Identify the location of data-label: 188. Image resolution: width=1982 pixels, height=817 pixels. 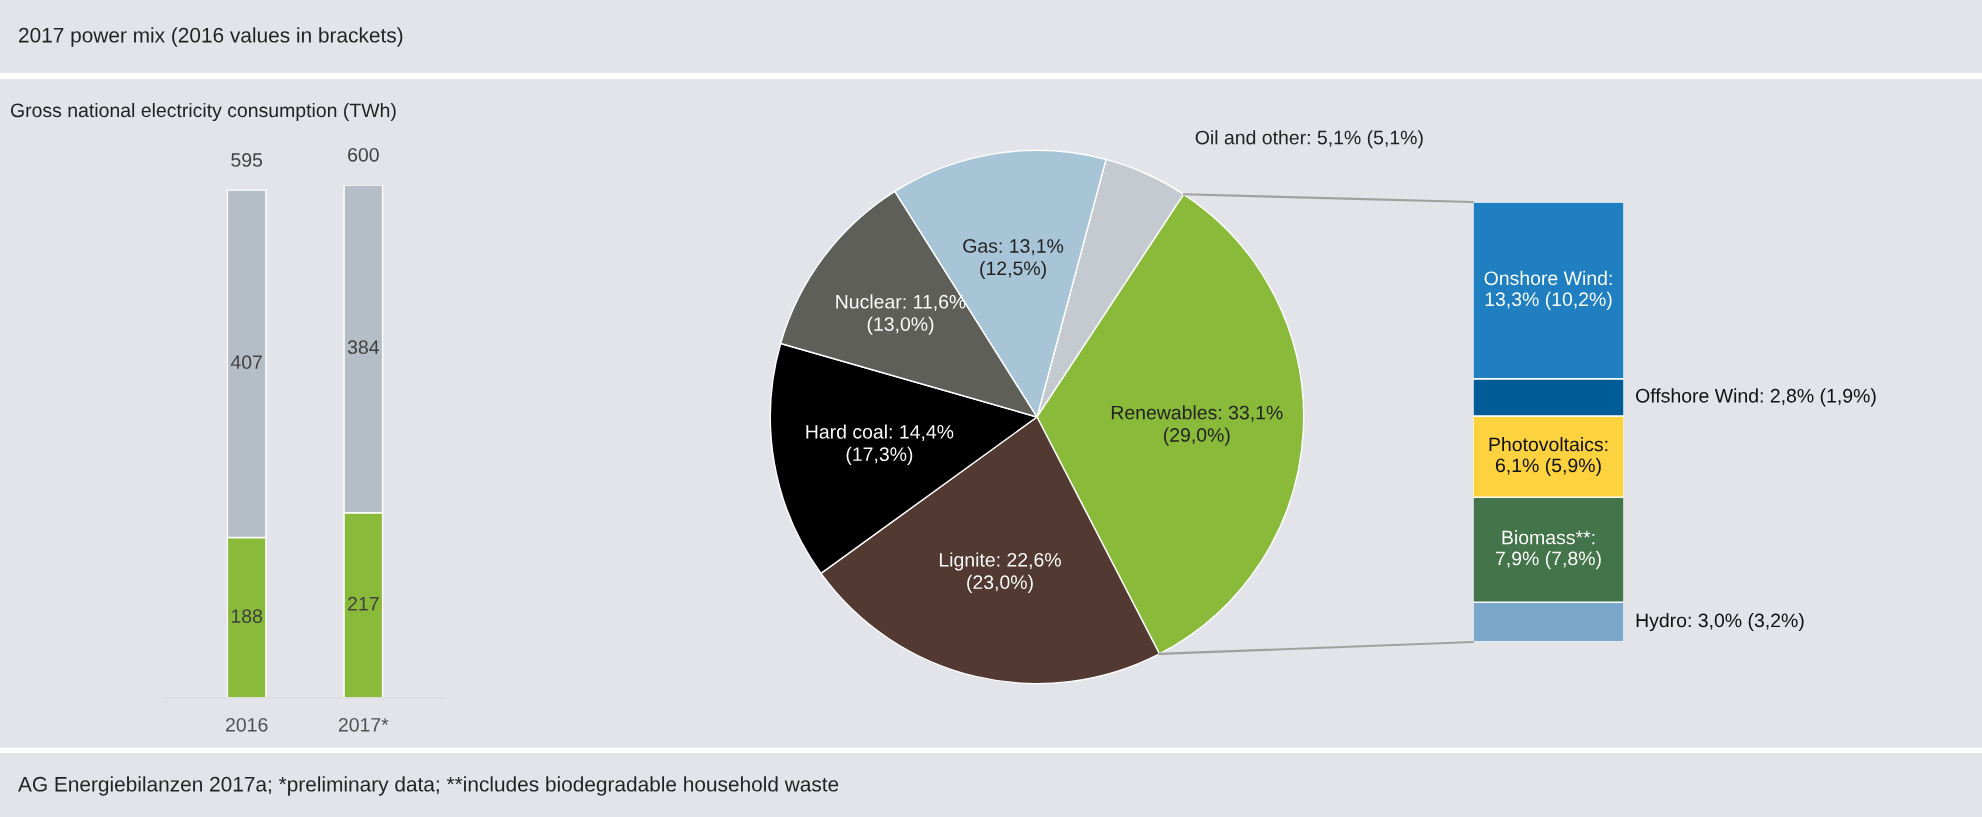
(247, 616).